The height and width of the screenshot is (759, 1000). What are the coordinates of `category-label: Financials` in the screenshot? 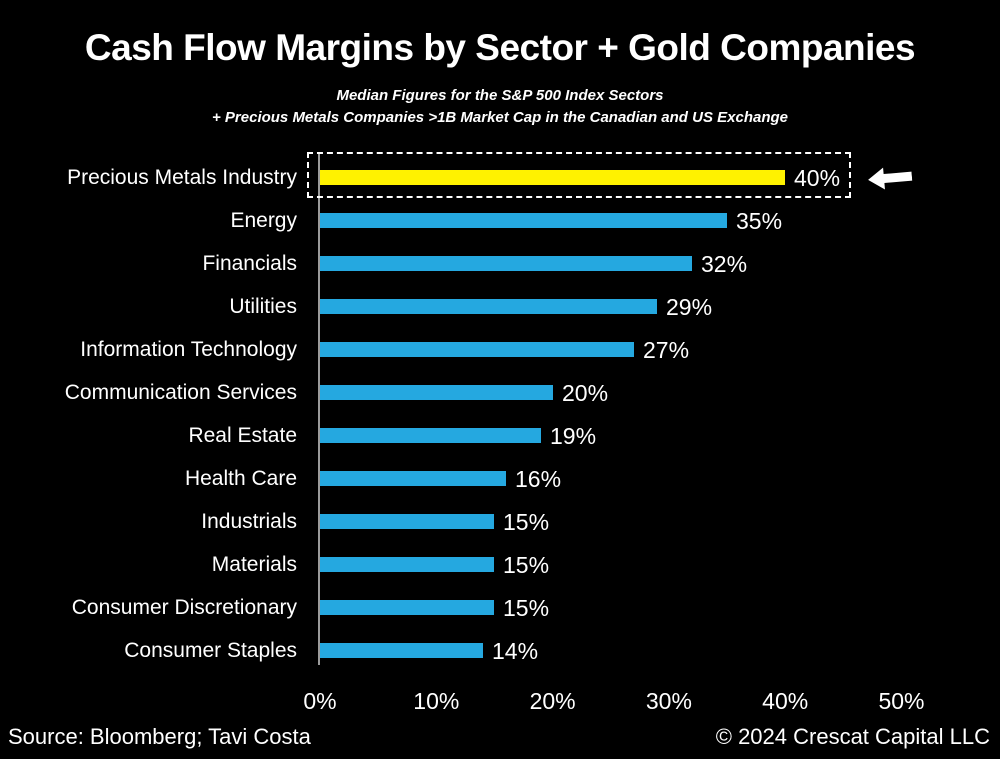 It's located at (249, 263).